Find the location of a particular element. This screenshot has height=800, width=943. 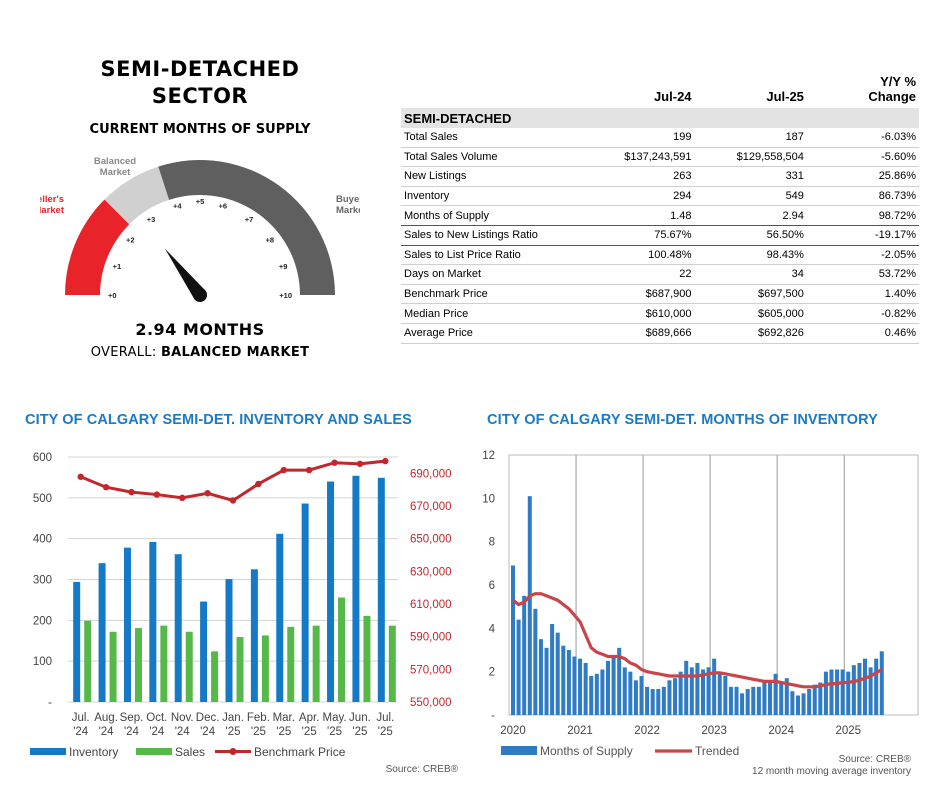

row-value-jul24: 75.67% is located at coordinates (633, 235).